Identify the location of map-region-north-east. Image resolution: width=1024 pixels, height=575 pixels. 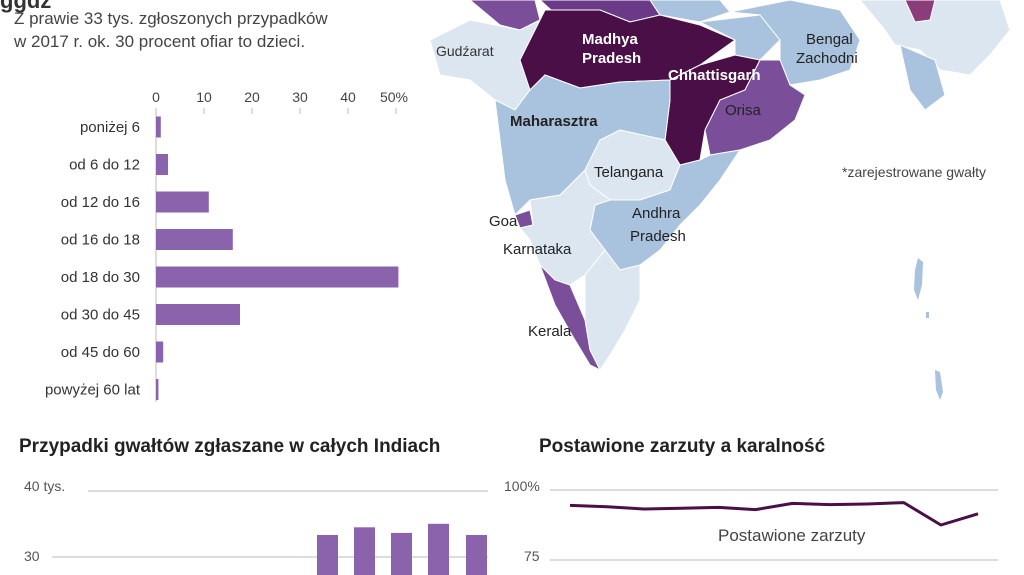
(935, 38).